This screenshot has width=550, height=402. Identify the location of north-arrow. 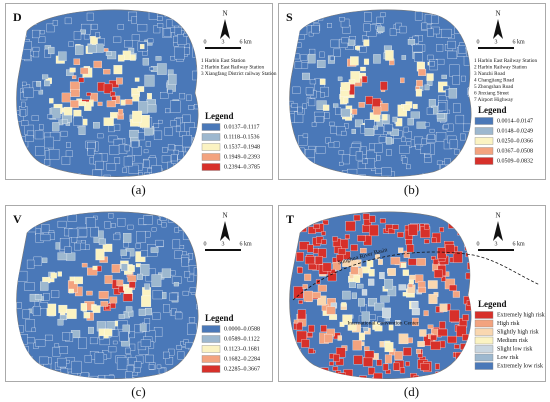
(498, 231).